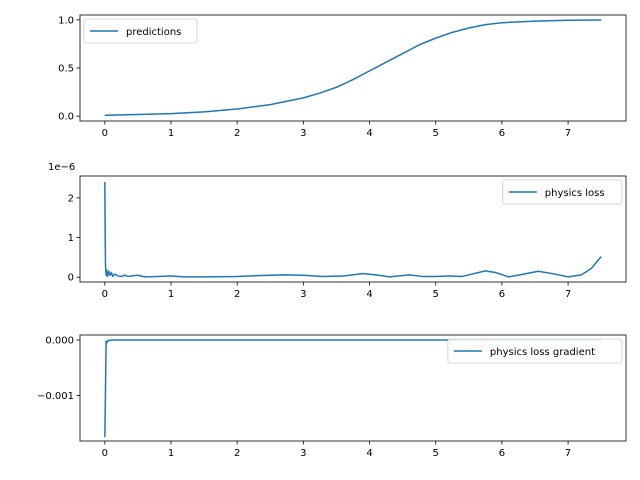 This screenshot has height=480, width=640. Describe the element at coordinates (542, 352) in the screenshot. I see `legend-label: physics loss gradient` at that location.